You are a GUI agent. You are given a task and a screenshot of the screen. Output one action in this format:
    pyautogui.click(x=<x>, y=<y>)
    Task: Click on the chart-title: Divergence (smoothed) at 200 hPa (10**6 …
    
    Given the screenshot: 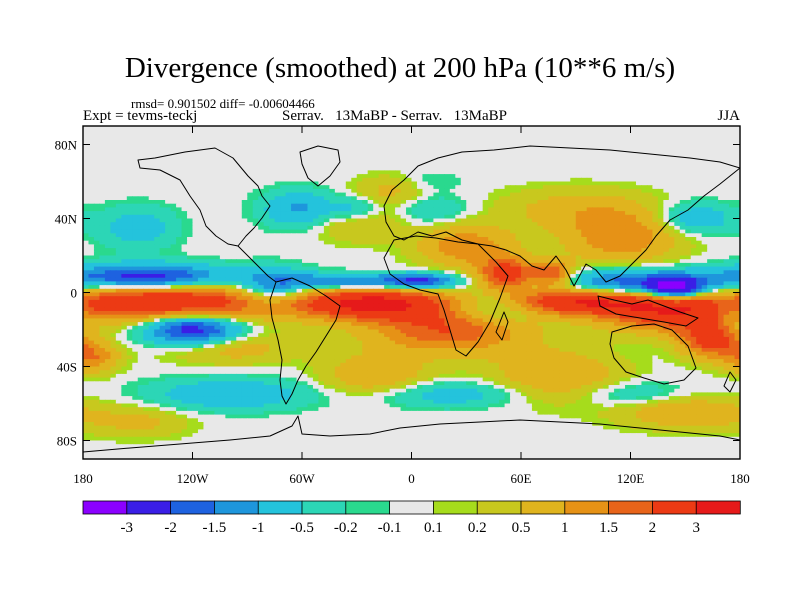 What is the action you would take?
    pyautogui.click(x=400, y=68)
    